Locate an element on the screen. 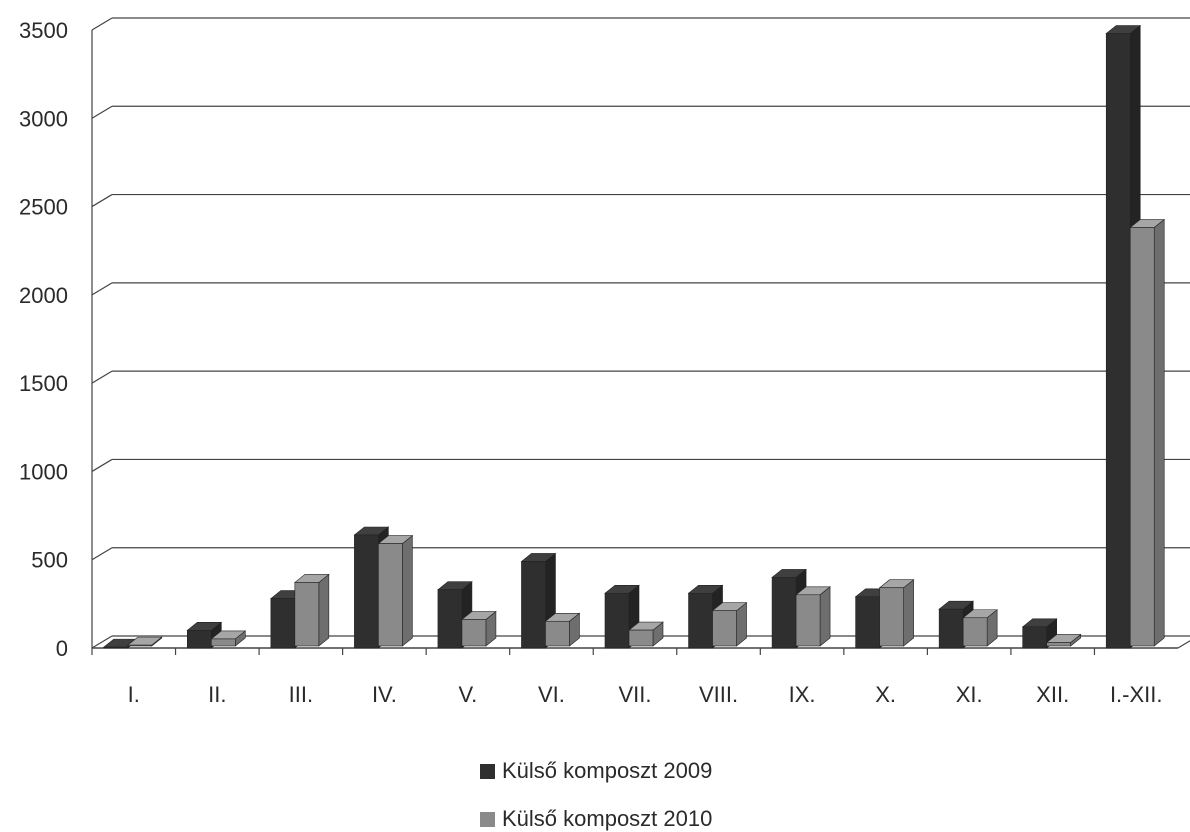 Image resolution: width=1190 pixels, height=832 pixels. y-tick-label: 2500 is located at coordinates (43, 207).